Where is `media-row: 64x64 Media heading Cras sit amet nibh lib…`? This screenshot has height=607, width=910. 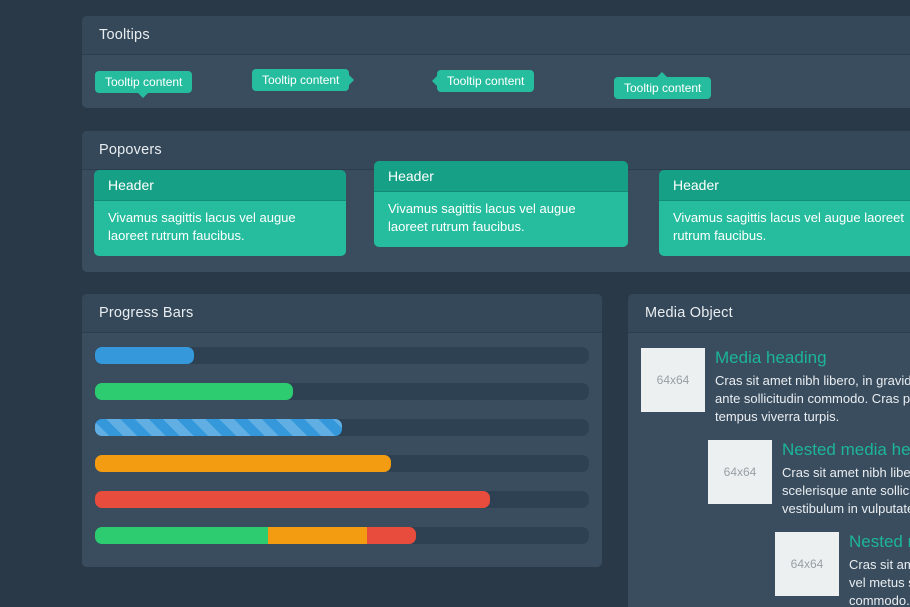 media-row: 64x64 Media heading Cras sit amet nibh lib… is located at coordinates (775, 387).